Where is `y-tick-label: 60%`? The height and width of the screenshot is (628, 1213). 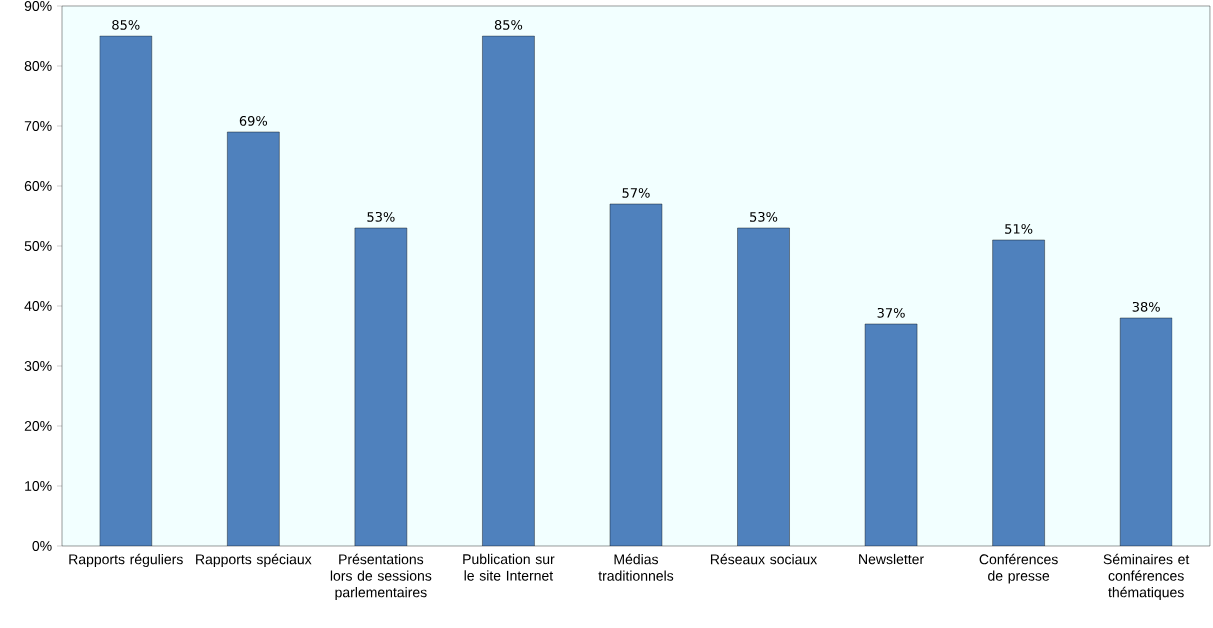 y-tick-label: 60% is located at coordinates (38, 186).